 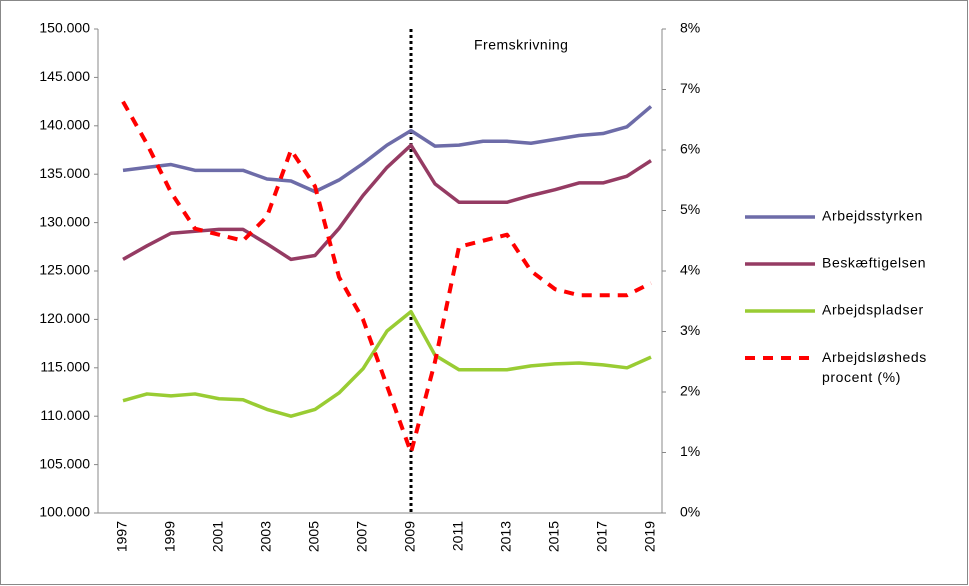 What do you see at coordinates (64, 221) in the screenshot?
I see `y-tick-label: 130.000` at bounding box center [64, 221].